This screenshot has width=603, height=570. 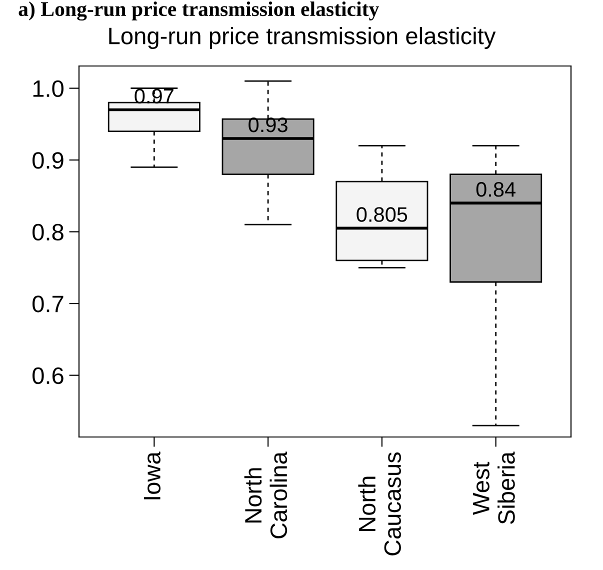 I want to click on y-tick-label: 1.0, so click(x=48, y=89).